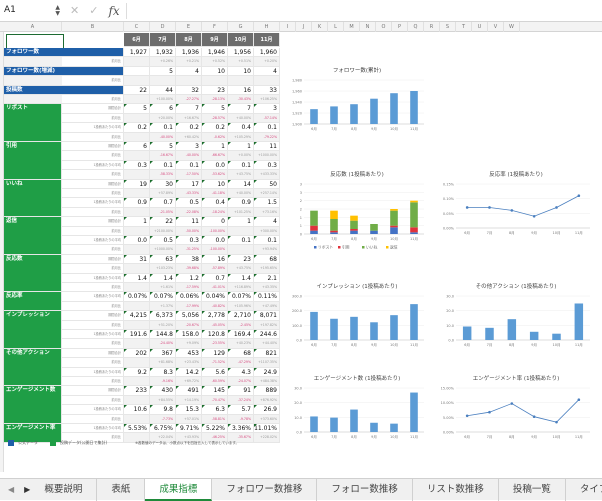  I want to click on value-cell: 9.8, so click(163, 410).